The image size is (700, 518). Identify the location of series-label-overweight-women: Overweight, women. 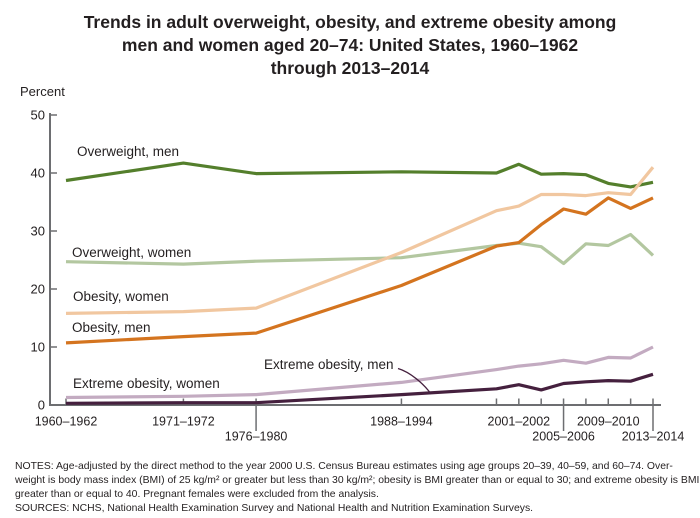
(132, 252).